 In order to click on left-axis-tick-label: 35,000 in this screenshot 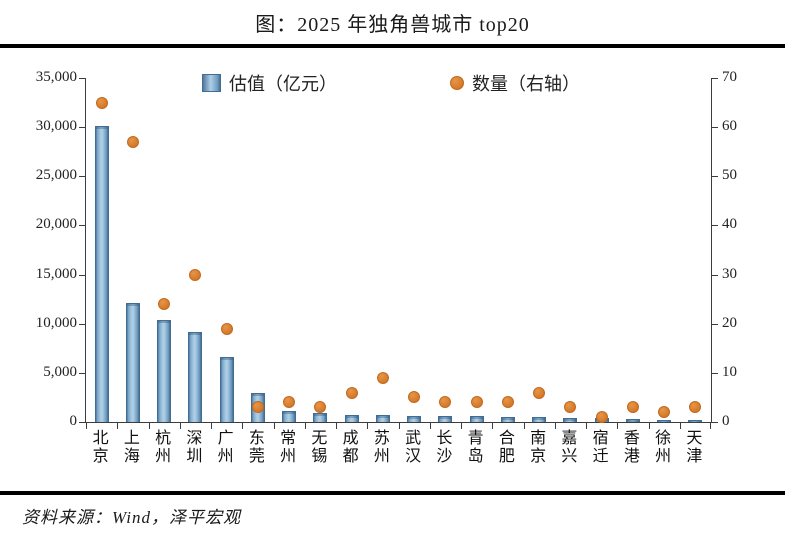, I will do `click(56, 77)`.